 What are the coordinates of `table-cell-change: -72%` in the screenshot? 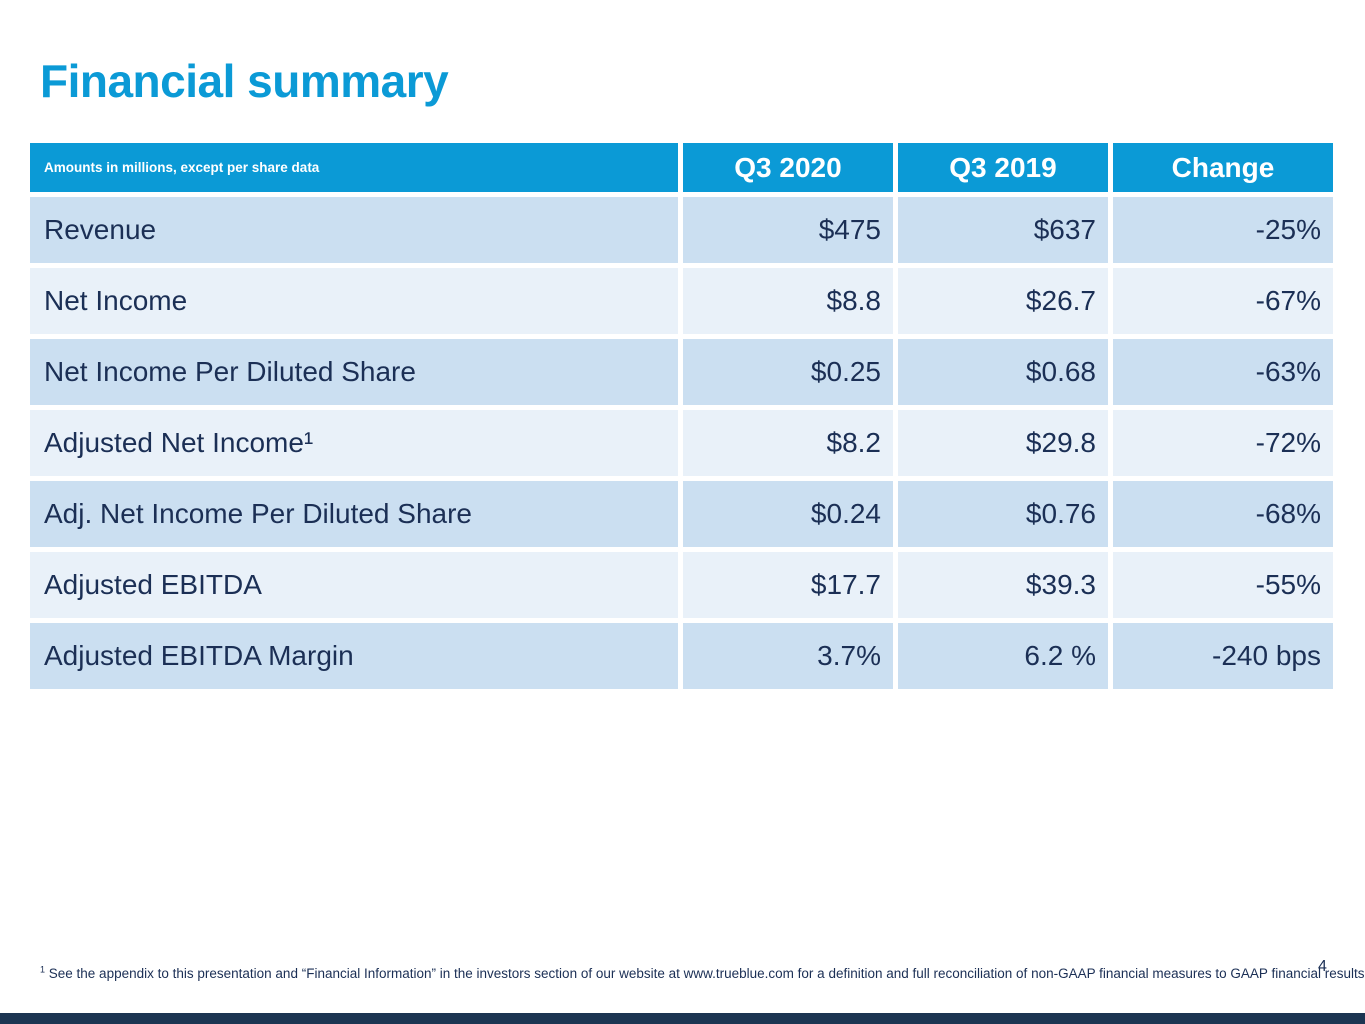 It's located at (1223, 443).